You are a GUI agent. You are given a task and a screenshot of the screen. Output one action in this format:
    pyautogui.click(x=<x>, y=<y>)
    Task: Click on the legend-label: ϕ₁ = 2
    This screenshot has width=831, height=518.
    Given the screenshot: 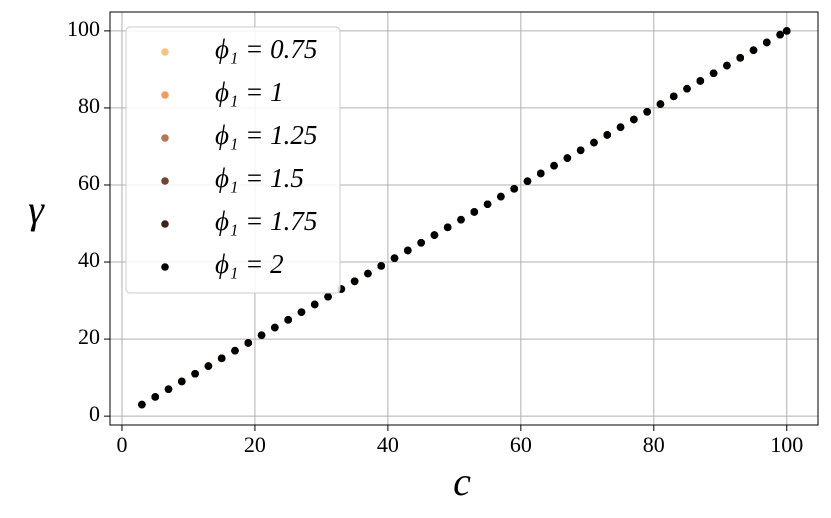 What is the action you would take?
    pyautogui.click(x=249, y=264)
    